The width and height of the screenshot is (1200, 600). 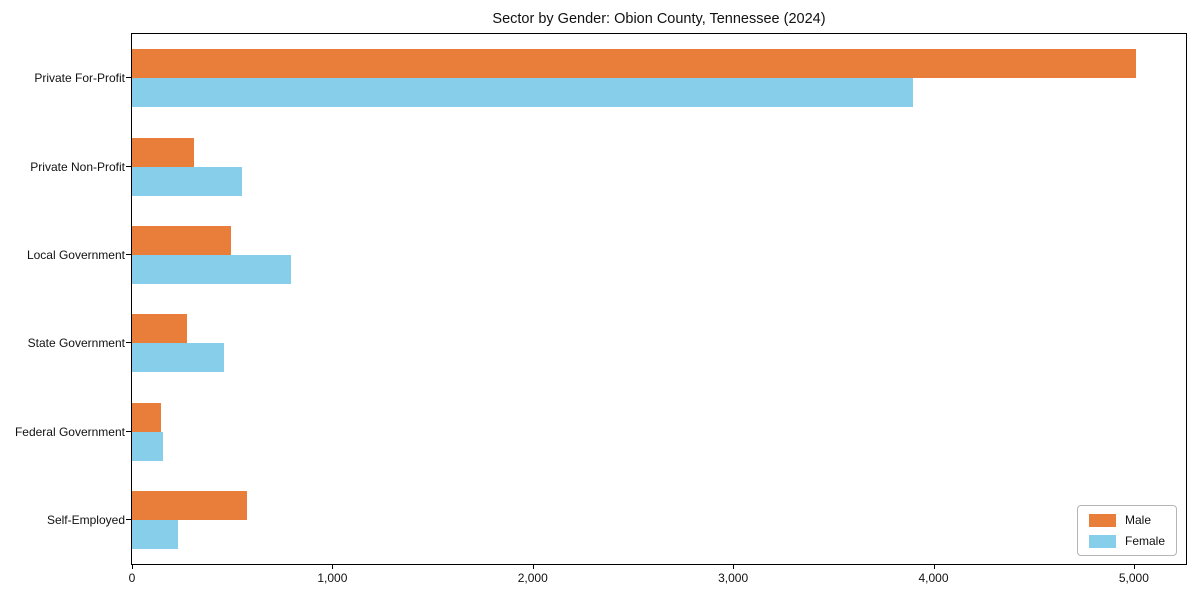 What do you see at coordinates (77, 166) in the screenshot?
I see `y-axis-label: Private Non-Profit` at bounding box center [77, 166].